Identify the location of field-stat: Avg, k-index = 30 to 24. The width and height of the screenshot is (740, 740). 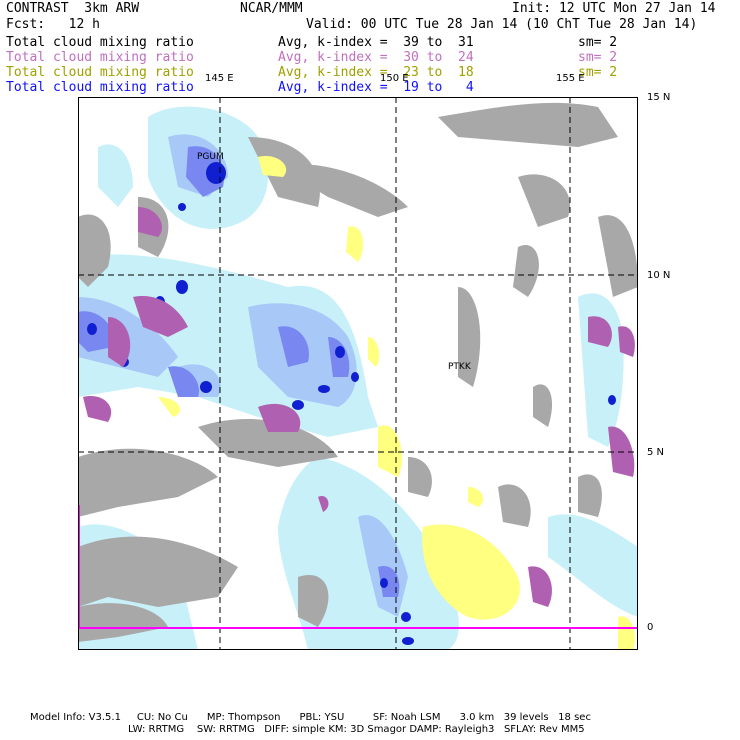
(376, 57).